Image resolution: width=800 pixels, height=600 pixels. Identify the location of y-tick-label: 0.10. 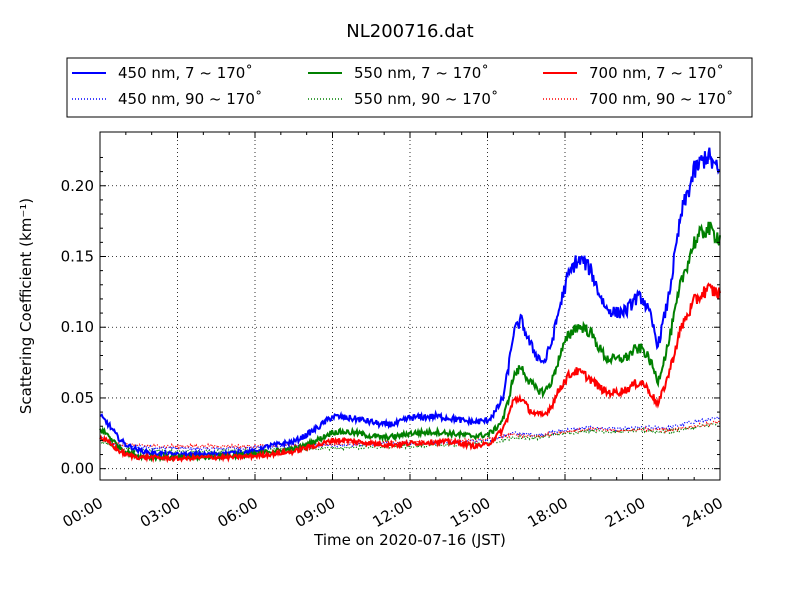
(77, 327).